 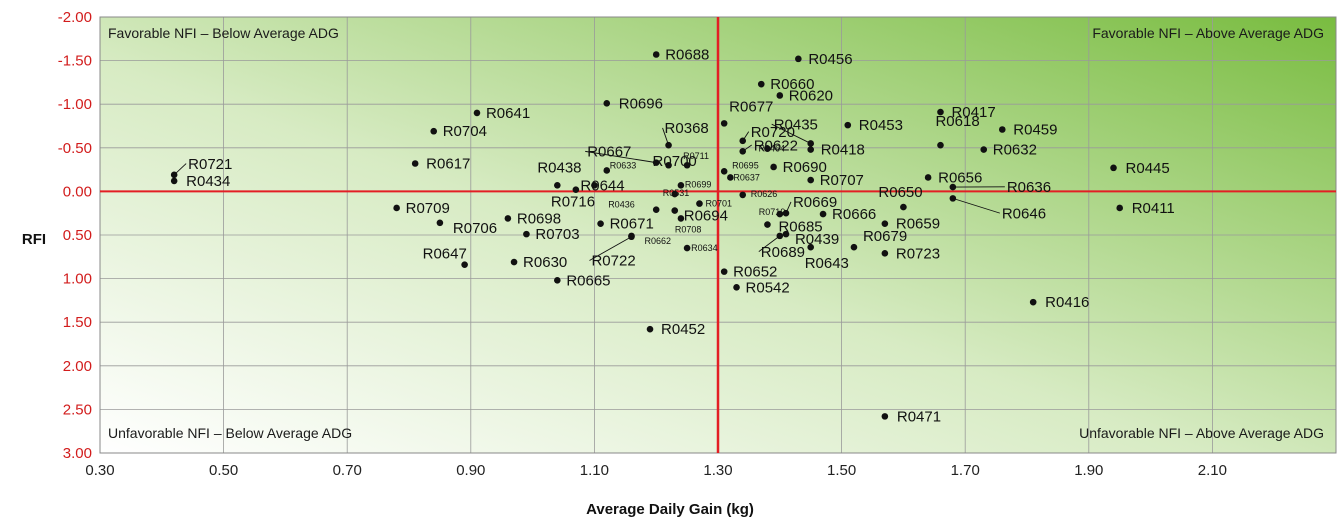 I want to click on data-point-label: R0722, so click(x=613, y=261).